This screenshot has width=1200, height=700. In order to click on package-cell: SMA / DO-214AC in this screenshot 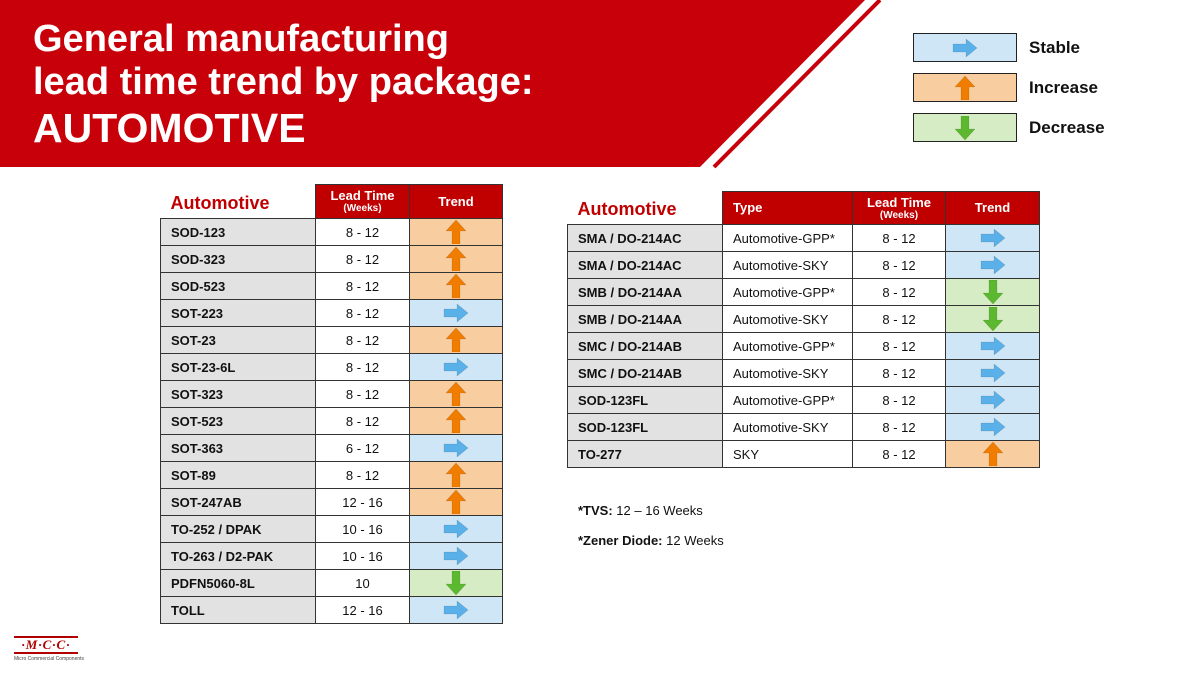, I will do `click(645, 238)`.